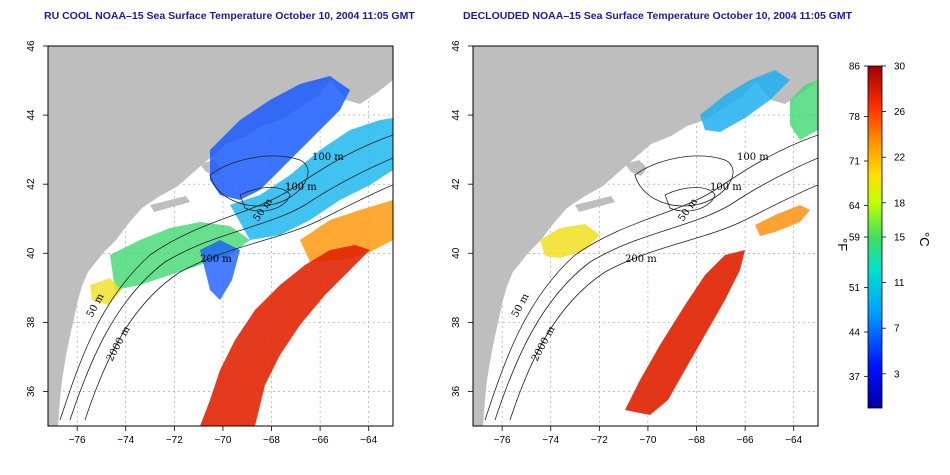 The width and height of the screenshot is (950, 475). I want to click on left-long-island, so click(170, 204).